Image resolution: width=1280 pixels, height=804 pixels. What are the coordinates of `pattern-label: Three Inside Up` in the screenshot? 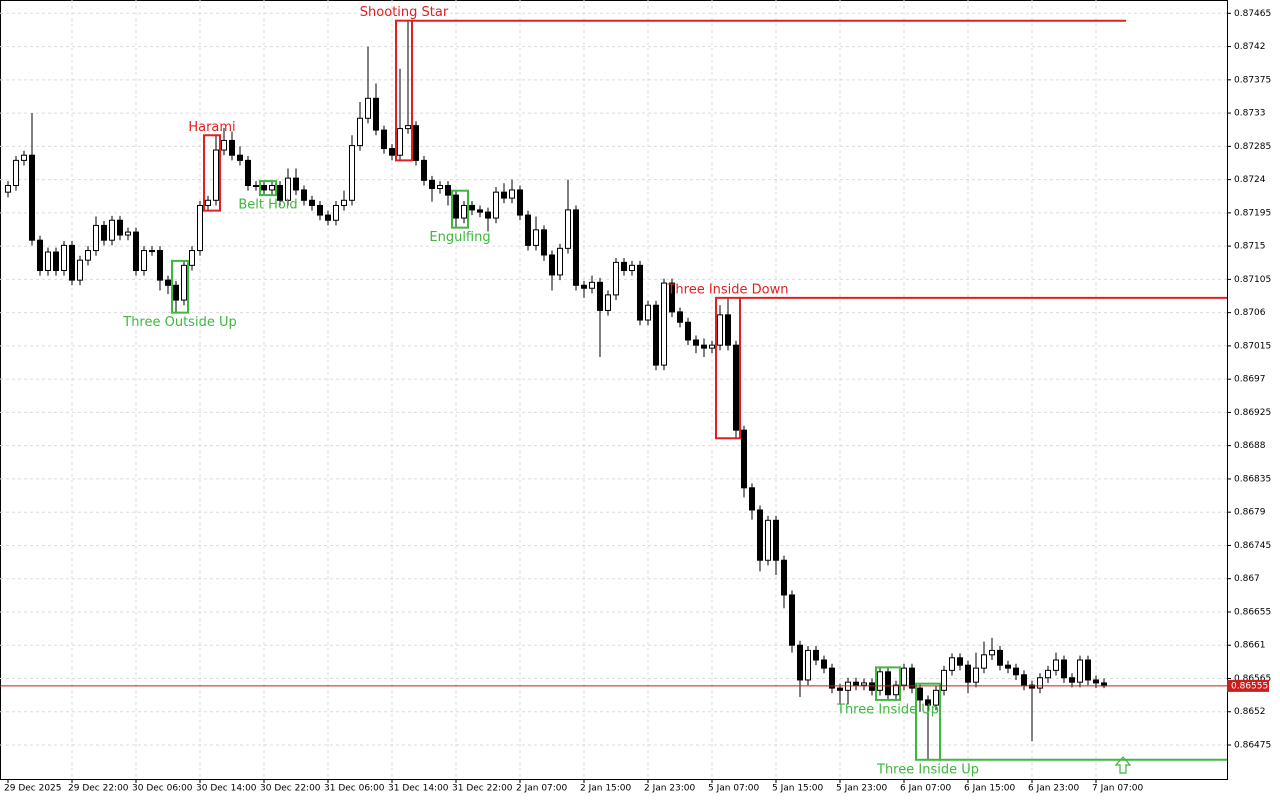 It's located at (887, 709).